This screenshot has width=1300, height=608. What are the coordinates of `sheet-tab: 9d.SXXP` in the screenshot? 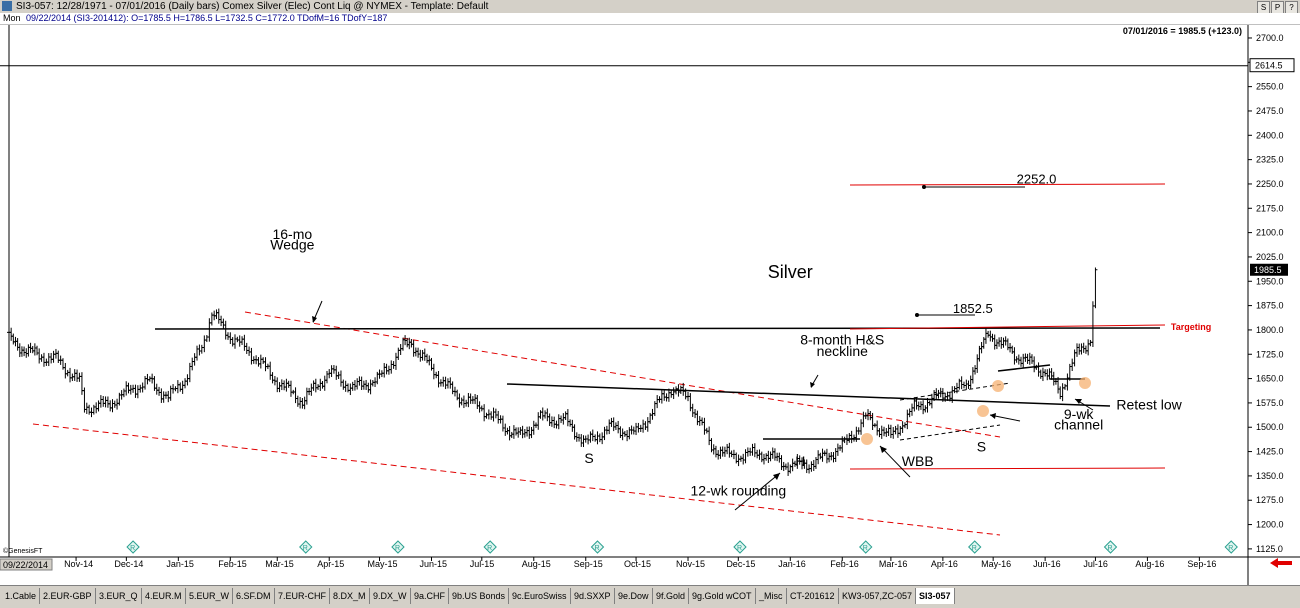 It's located at (593, 596).